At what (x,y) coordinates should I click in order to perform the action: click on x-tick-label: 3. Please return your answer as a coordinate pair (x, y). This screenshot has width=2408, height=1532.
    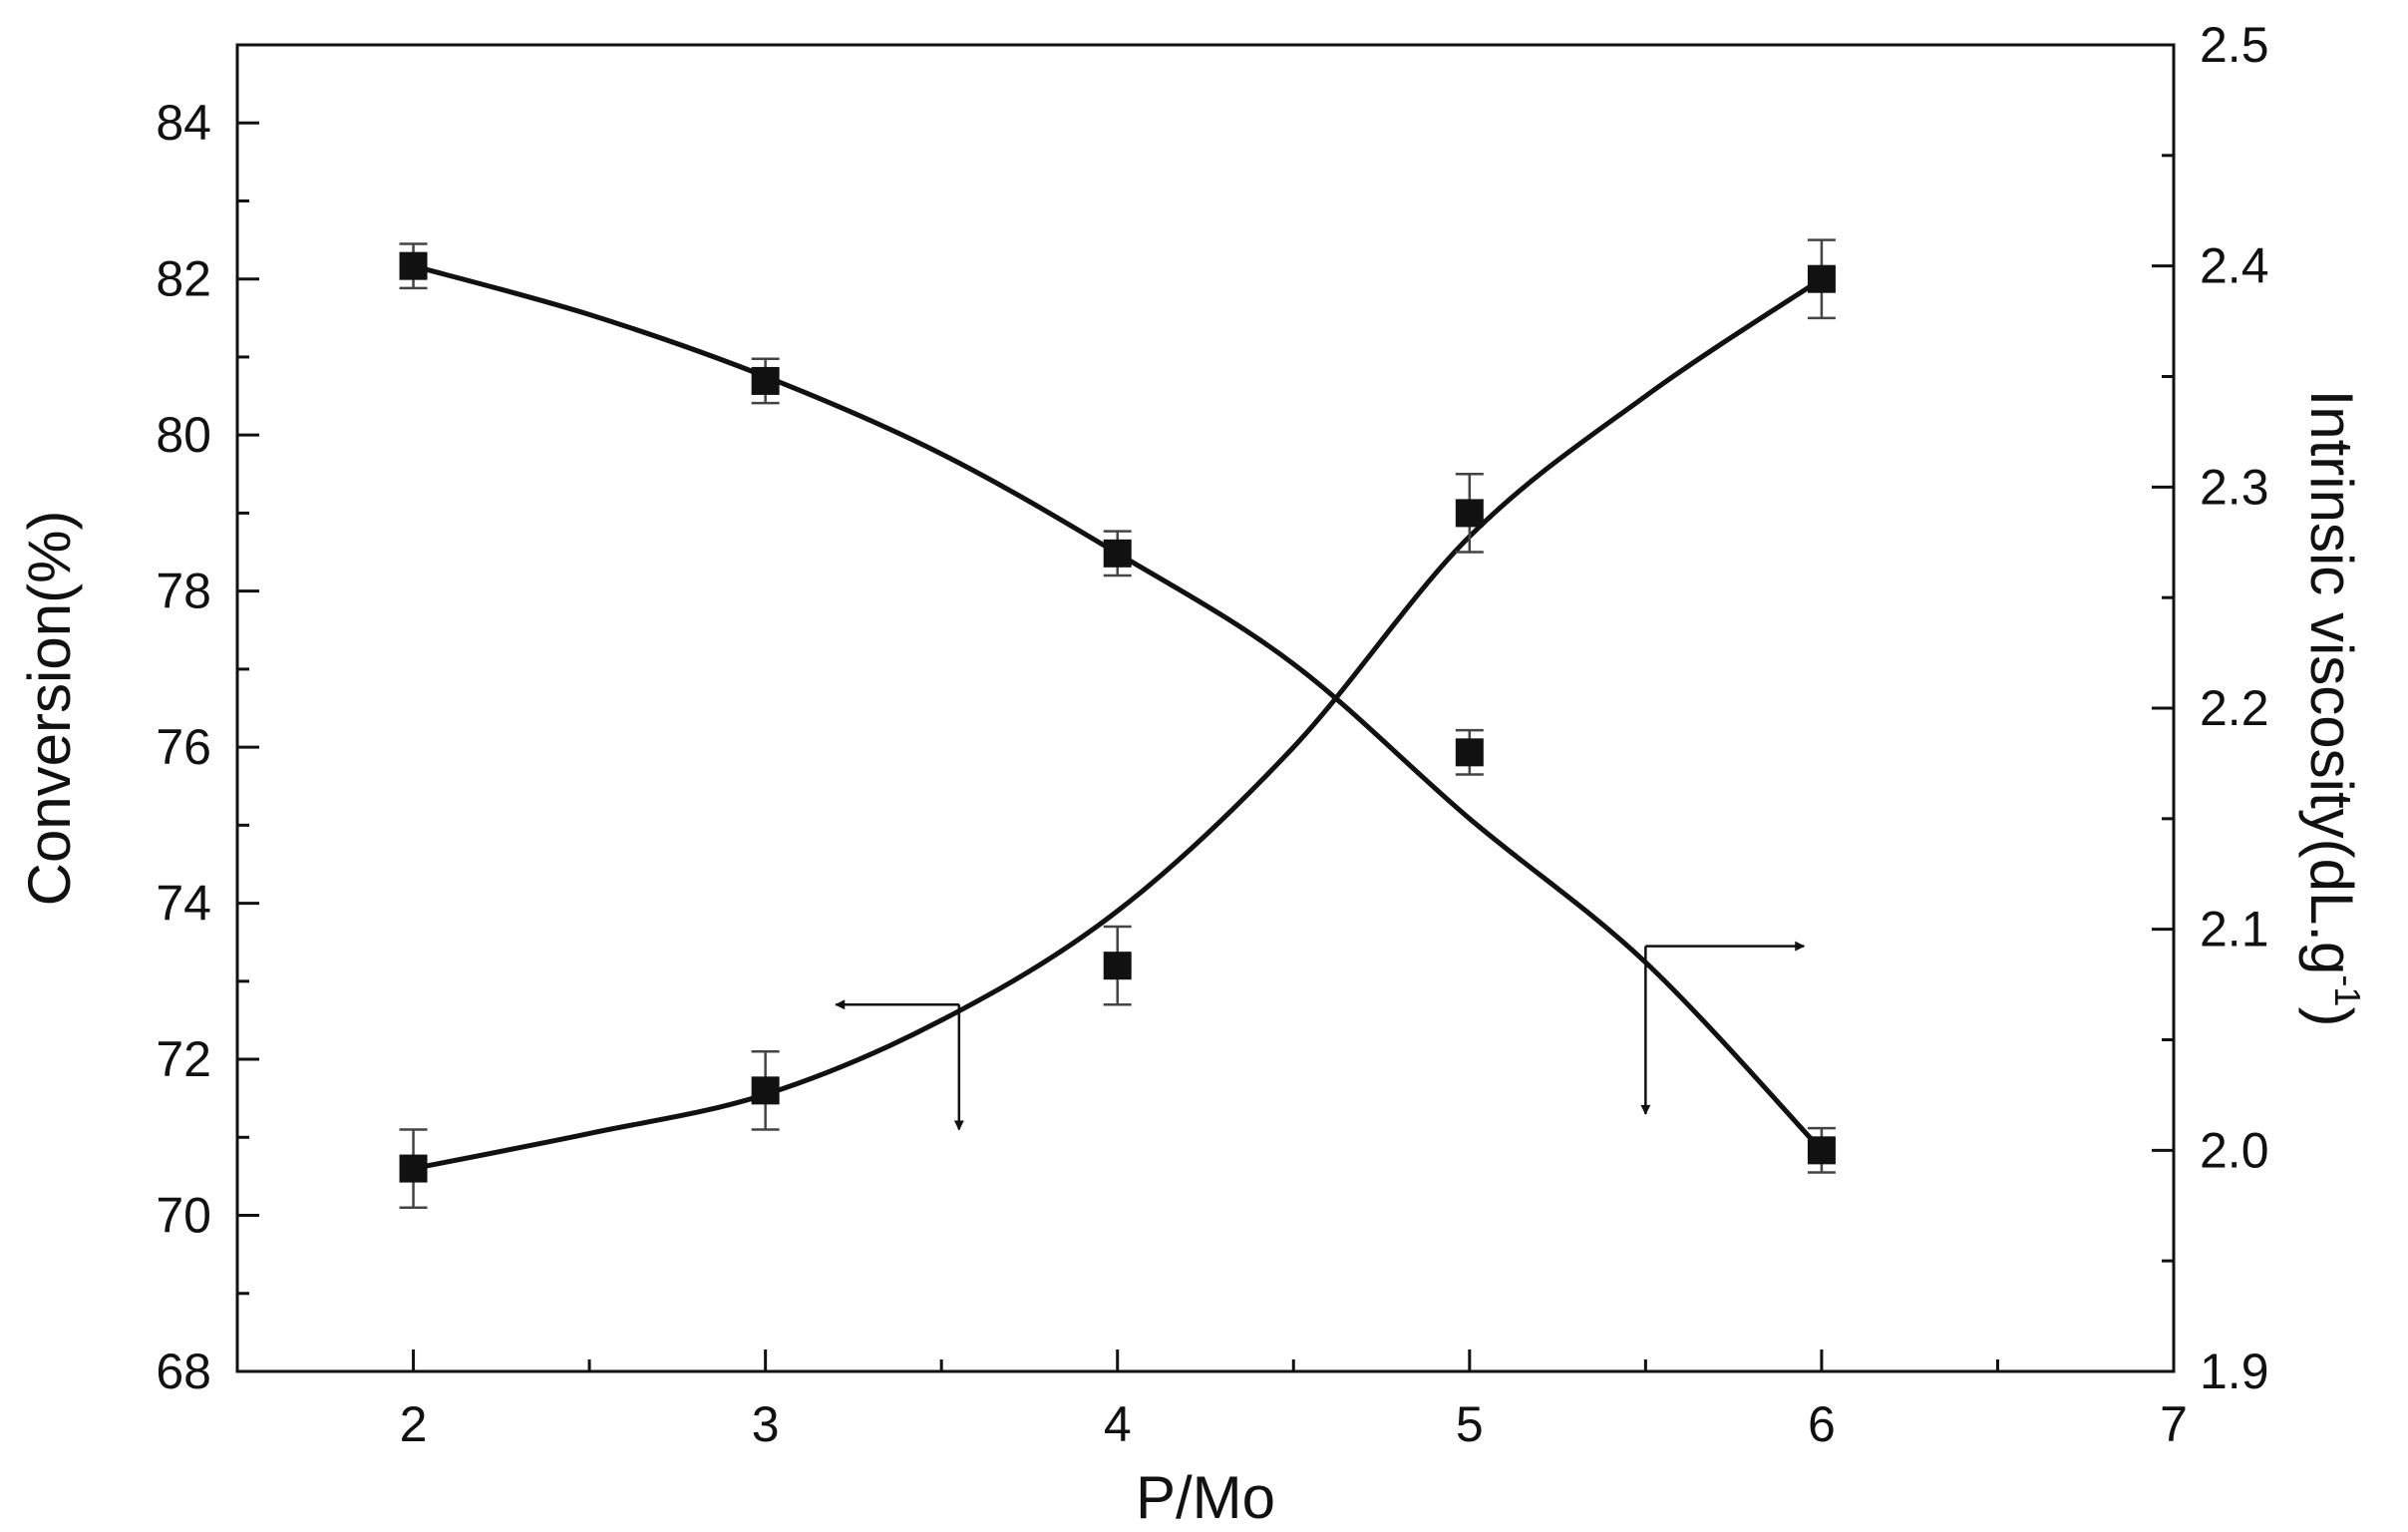
    Looking at the image, I should click on (766, 1424).